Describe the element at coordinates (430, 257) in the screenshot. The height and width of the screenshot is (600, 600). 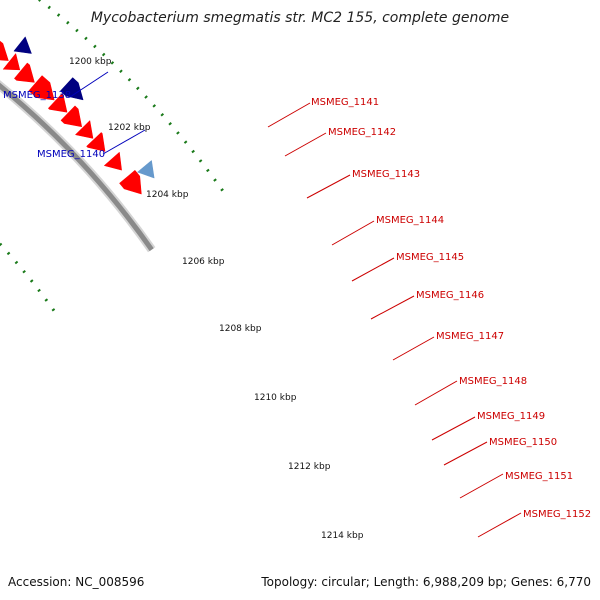
I see `gene-label-forward: MSMEG_1145` at that location.